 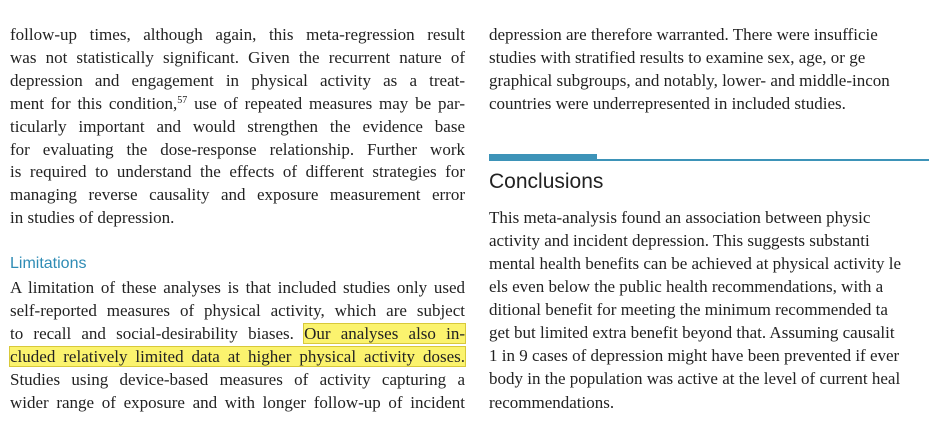 What do you see at coordinates (48, 263) in the screenshot?
I see `section-heading: Limitations` at bounding box center [48, 263].